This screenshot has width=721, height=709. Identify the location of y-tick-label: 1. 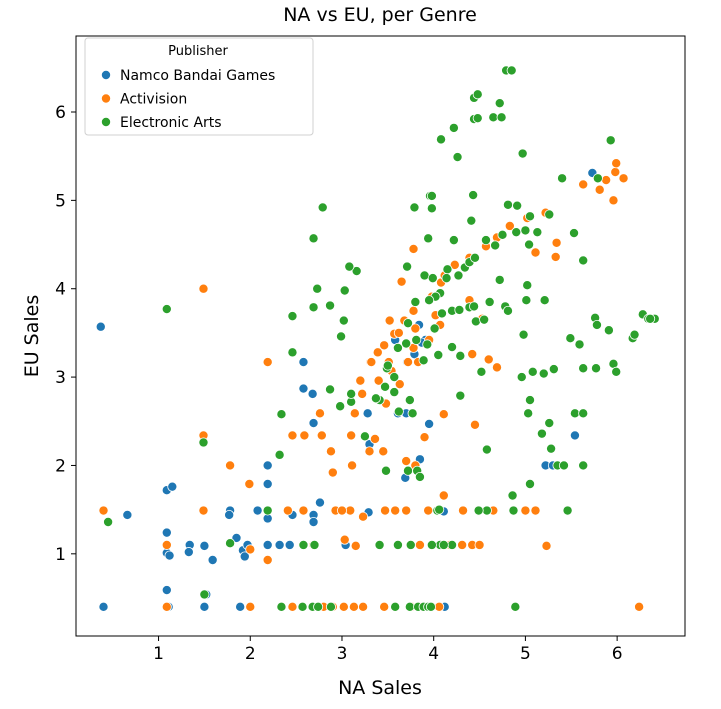
(60, 555).